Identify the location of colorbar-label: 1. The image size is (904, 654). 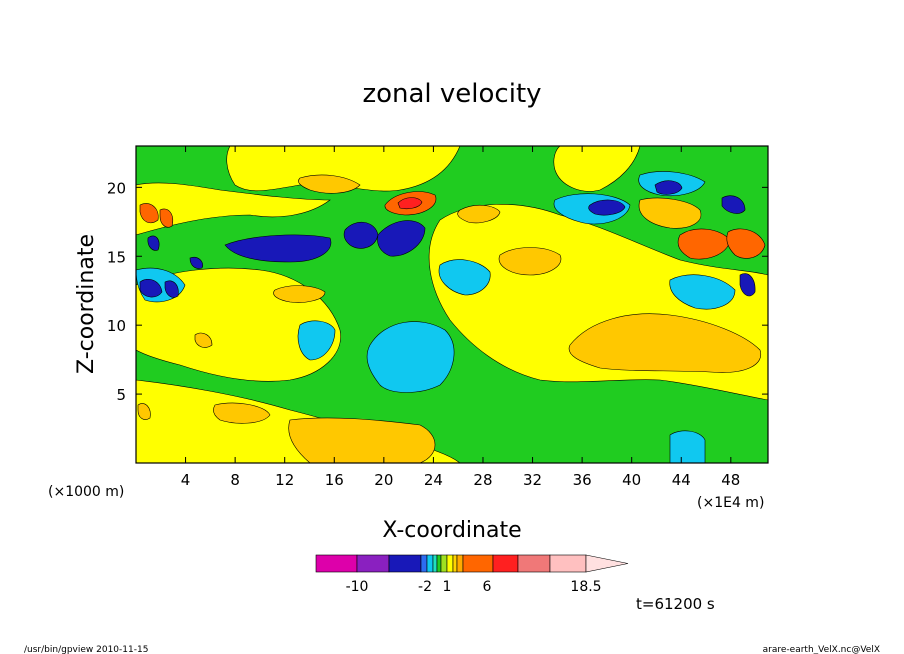
(447, 587).